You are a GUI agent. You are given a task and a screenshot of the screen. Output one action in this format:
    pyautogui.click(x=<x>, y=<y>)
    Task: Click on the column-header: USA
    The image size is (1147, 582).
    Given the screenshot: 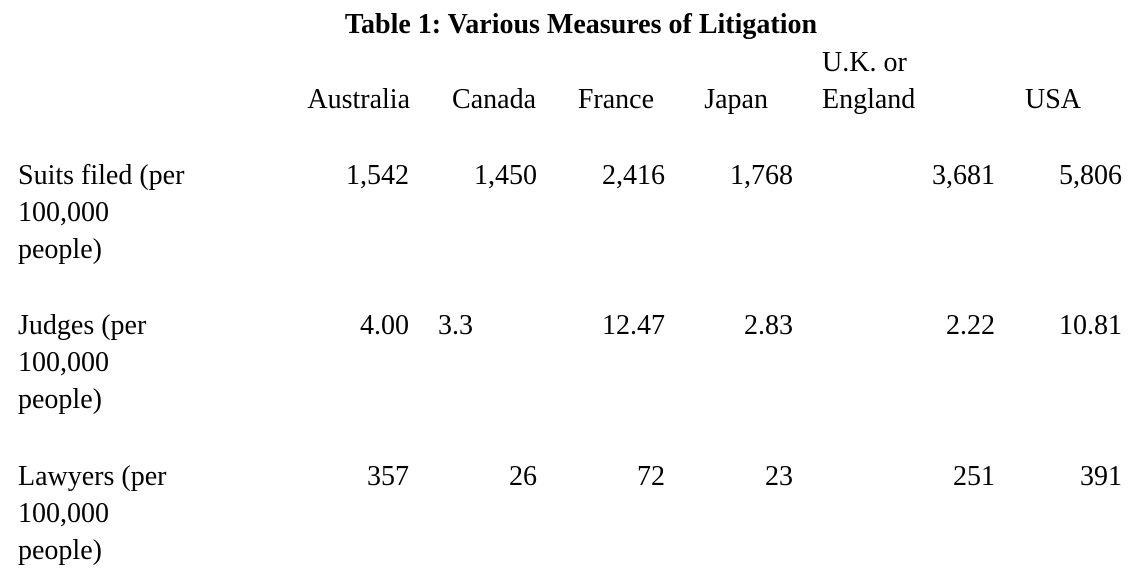 What is the action you would take?
    pyautogui.click(x=1053, y=99)
    